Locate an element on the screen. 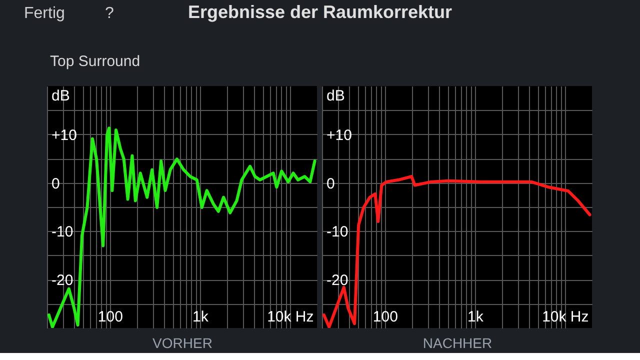 This screenshot has height=360, width=640. chart-subtitle: Top Surround is located at coordinates (95, 61).